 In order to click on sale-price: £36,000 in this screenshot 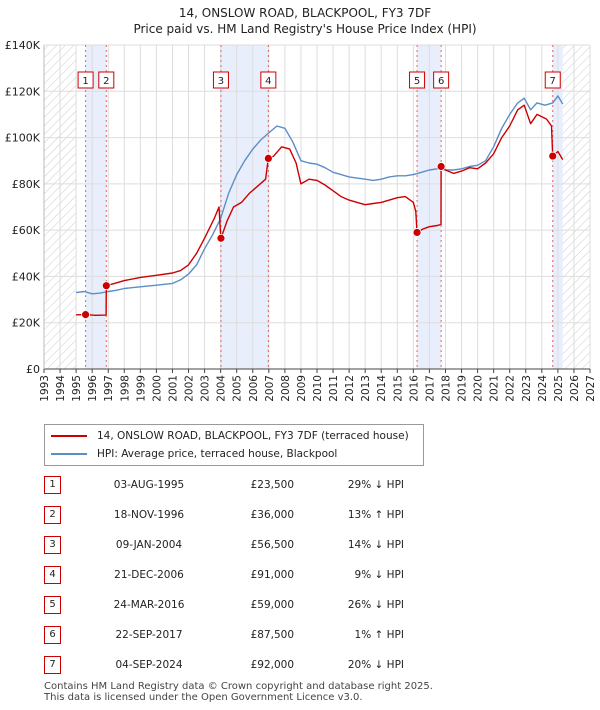, I will do `click(272, 515)`.